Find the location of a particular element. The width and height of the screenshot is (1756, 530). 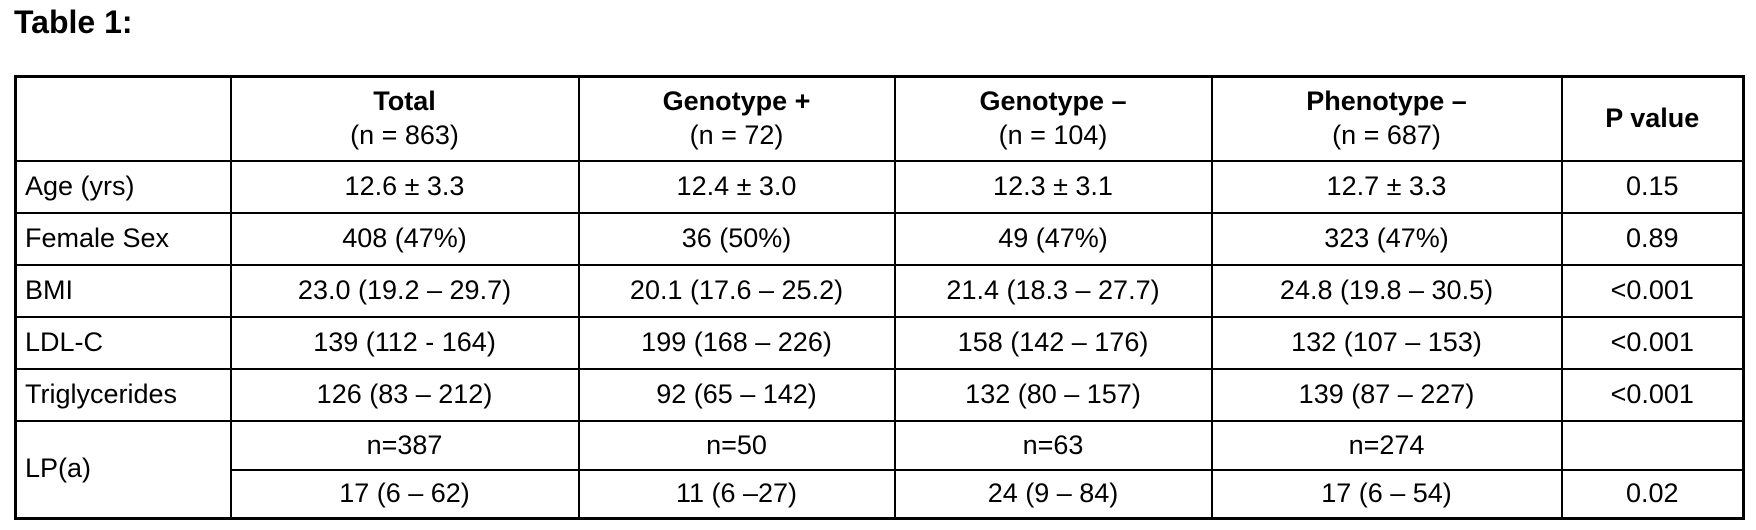

cell-value: 132 (107 – 153) is located at coordinates (1386, 343).